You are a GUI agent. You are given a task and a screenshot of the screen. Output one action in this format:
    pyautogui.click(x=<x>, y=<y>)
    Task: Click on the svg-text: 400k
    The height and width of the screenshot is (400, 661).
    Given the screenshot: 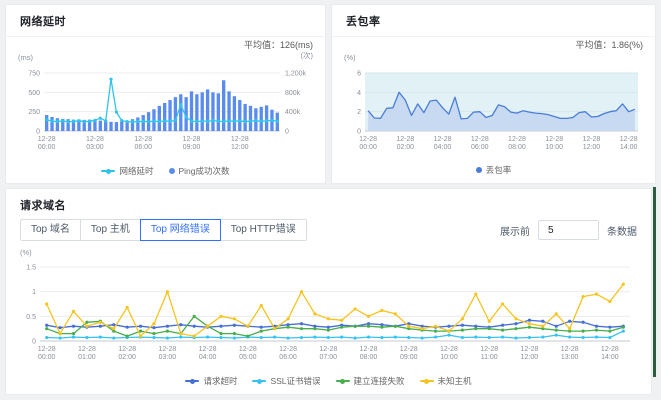 What is the action you would take?
    pyautogui.click(x=293, y=112)
    